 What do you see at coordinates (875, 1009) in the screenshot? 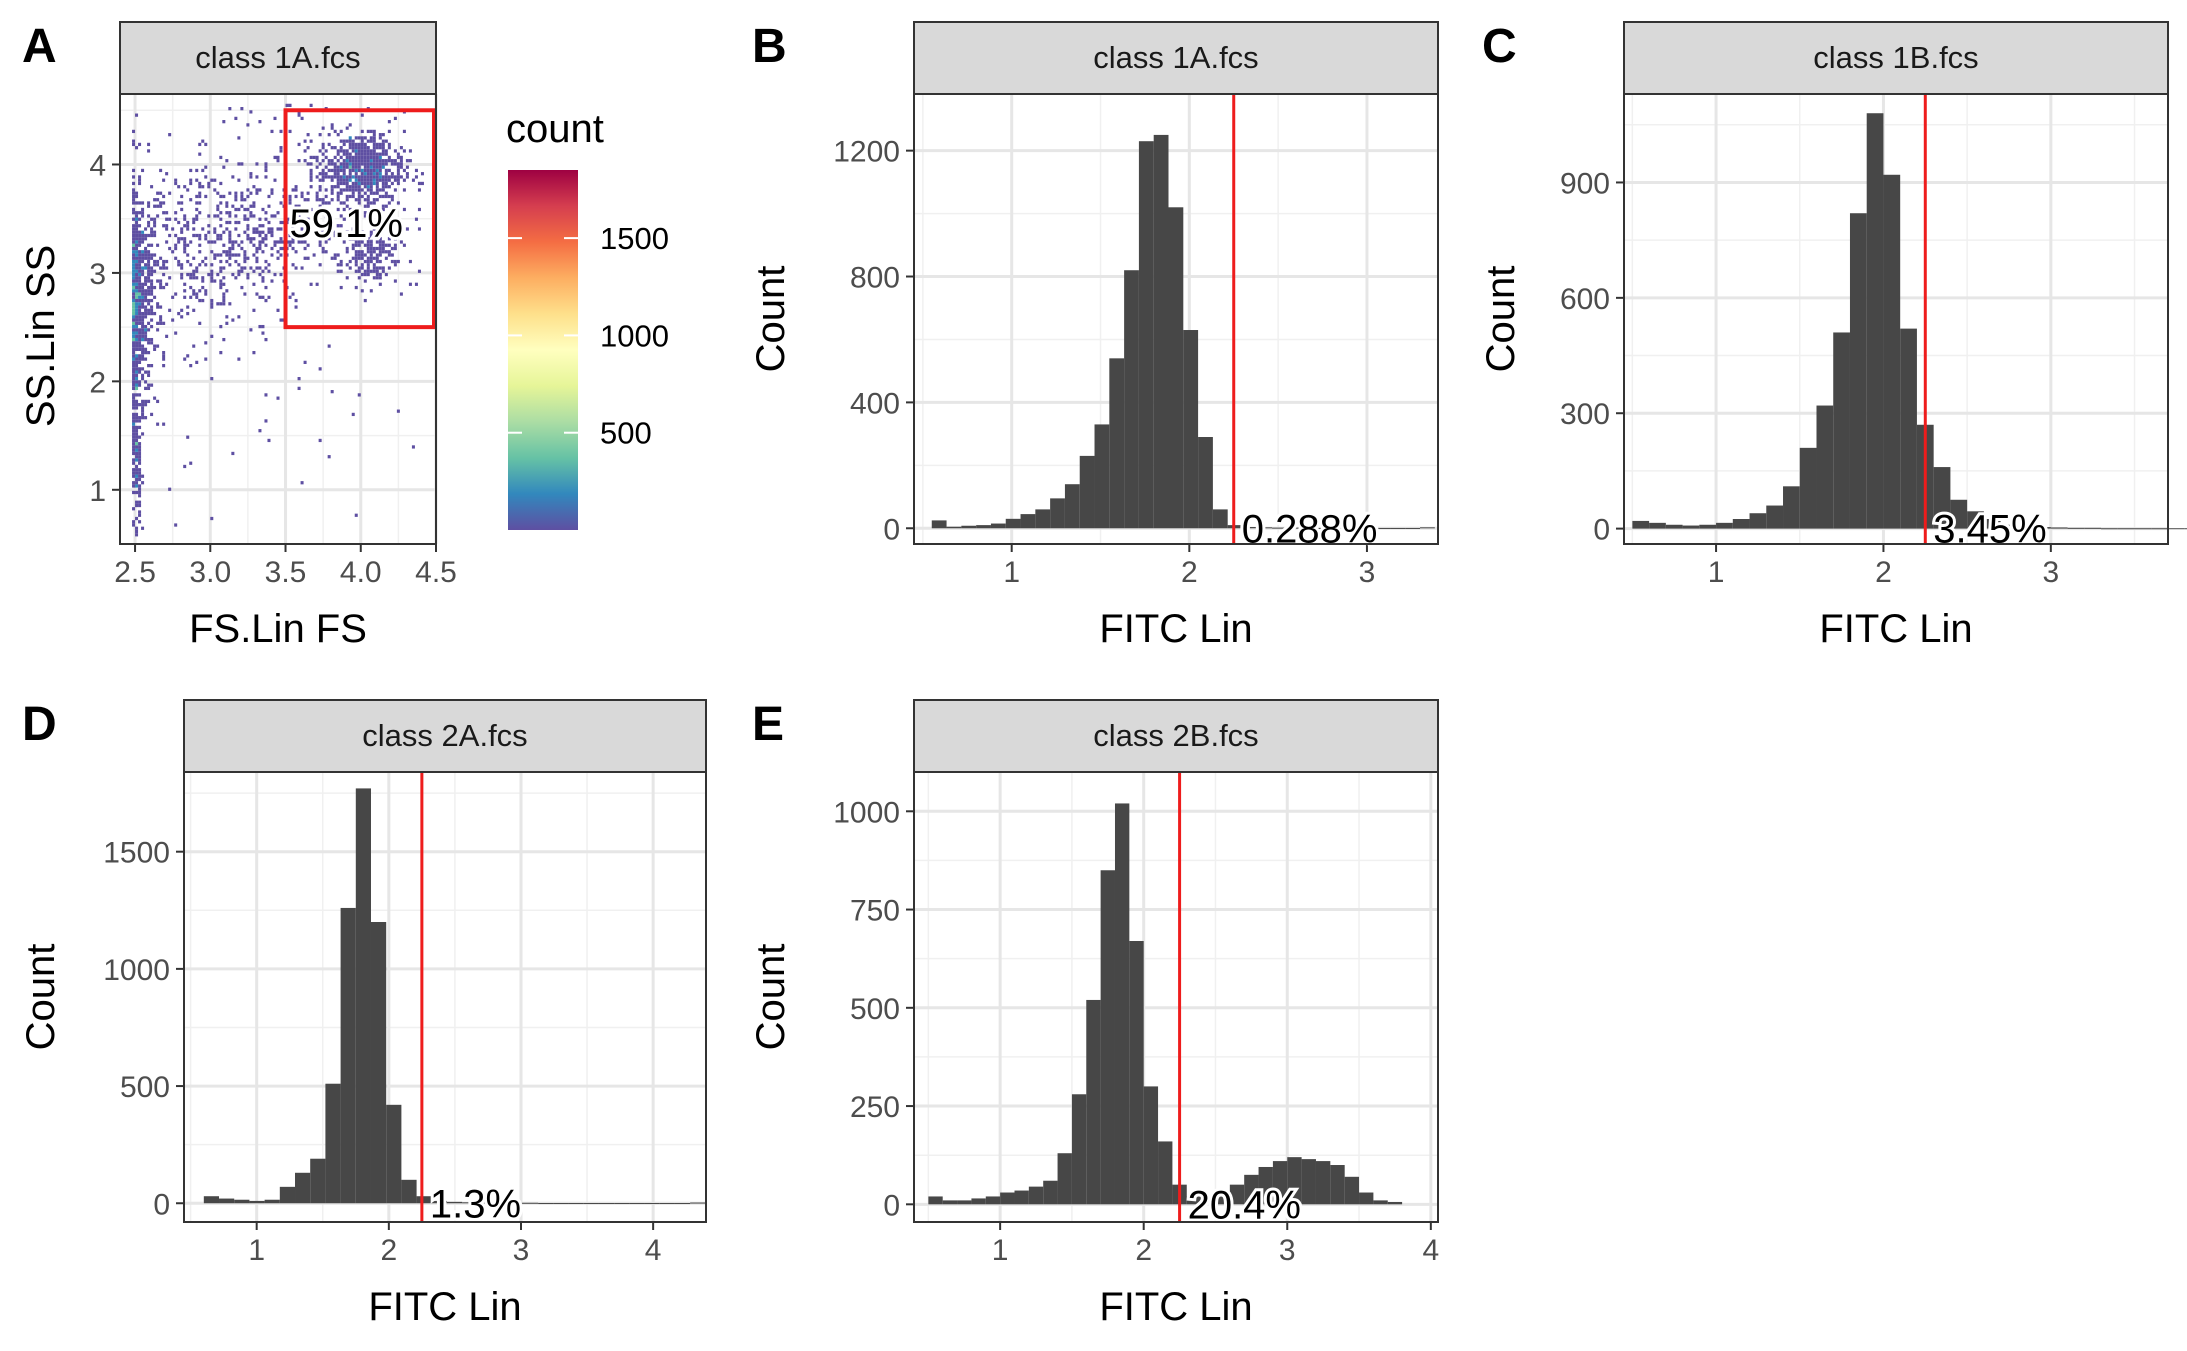
I see `y-tick-label: 500` at bounding box center [875, 1009].